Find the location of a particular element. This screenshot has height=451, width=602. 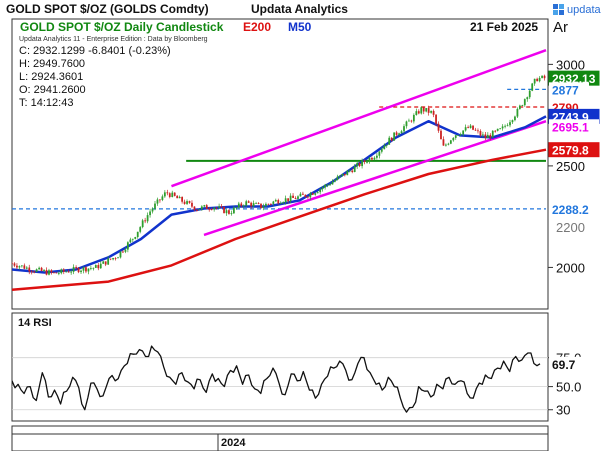

updata-logo-icon is located at coordinates (558, 9).